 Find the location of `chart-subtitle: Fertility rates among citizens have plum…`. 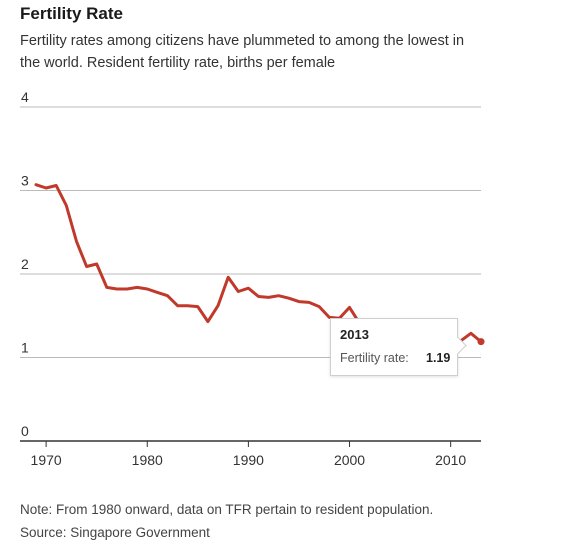

chart-subtitle: Fertility rates among citizens have plum… is located at coordinates (242, 52).